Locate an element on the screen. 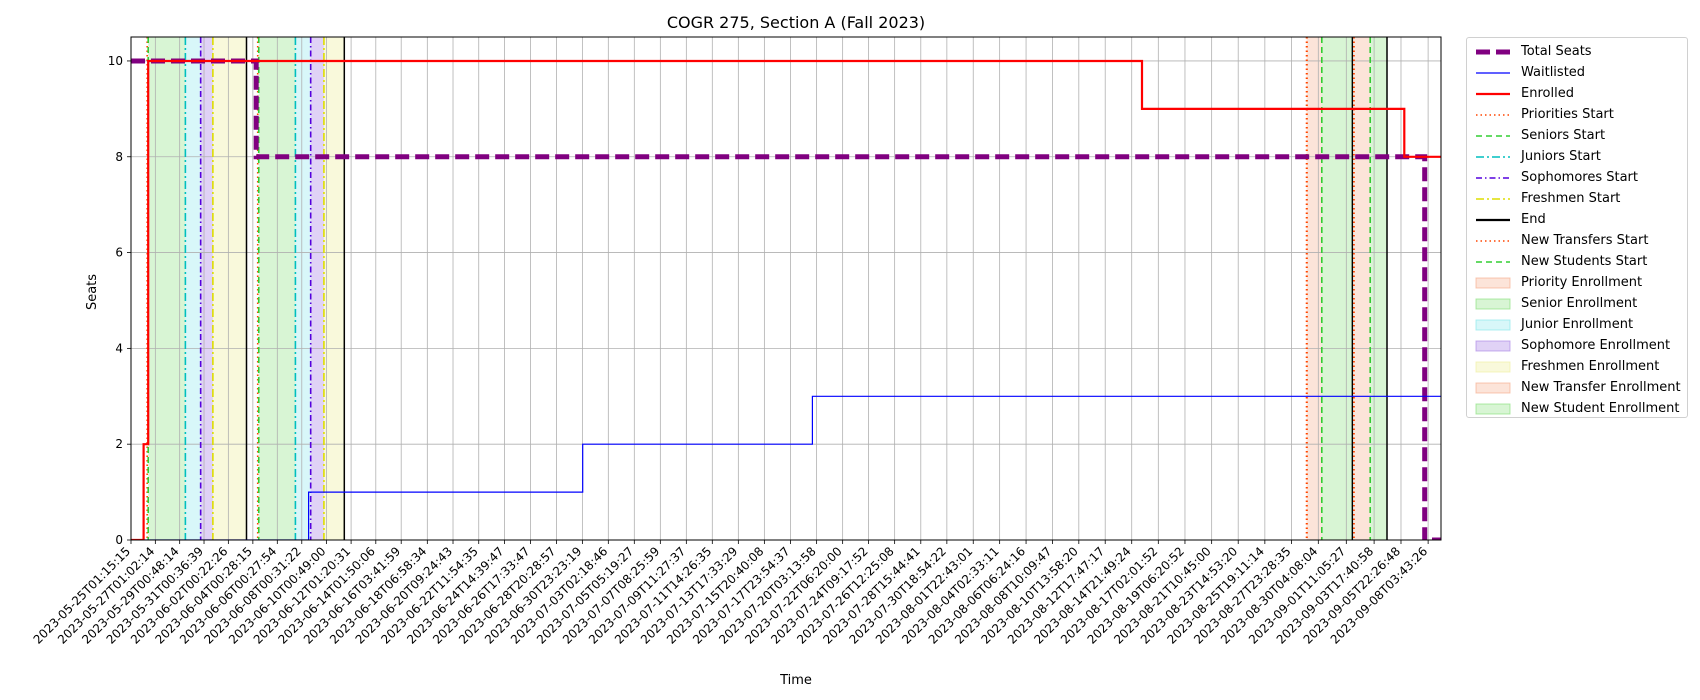 Image resolution: width=1700 pixels, height=700 pixels. legend-label: Waitlisted is located at coordinates (1553, 72).